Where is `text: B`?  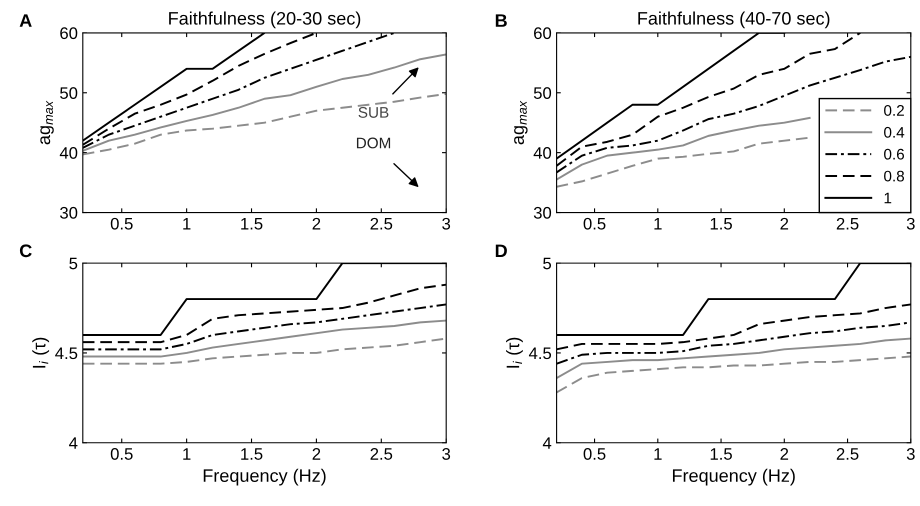
text: B is located at coordinates (501, 20).